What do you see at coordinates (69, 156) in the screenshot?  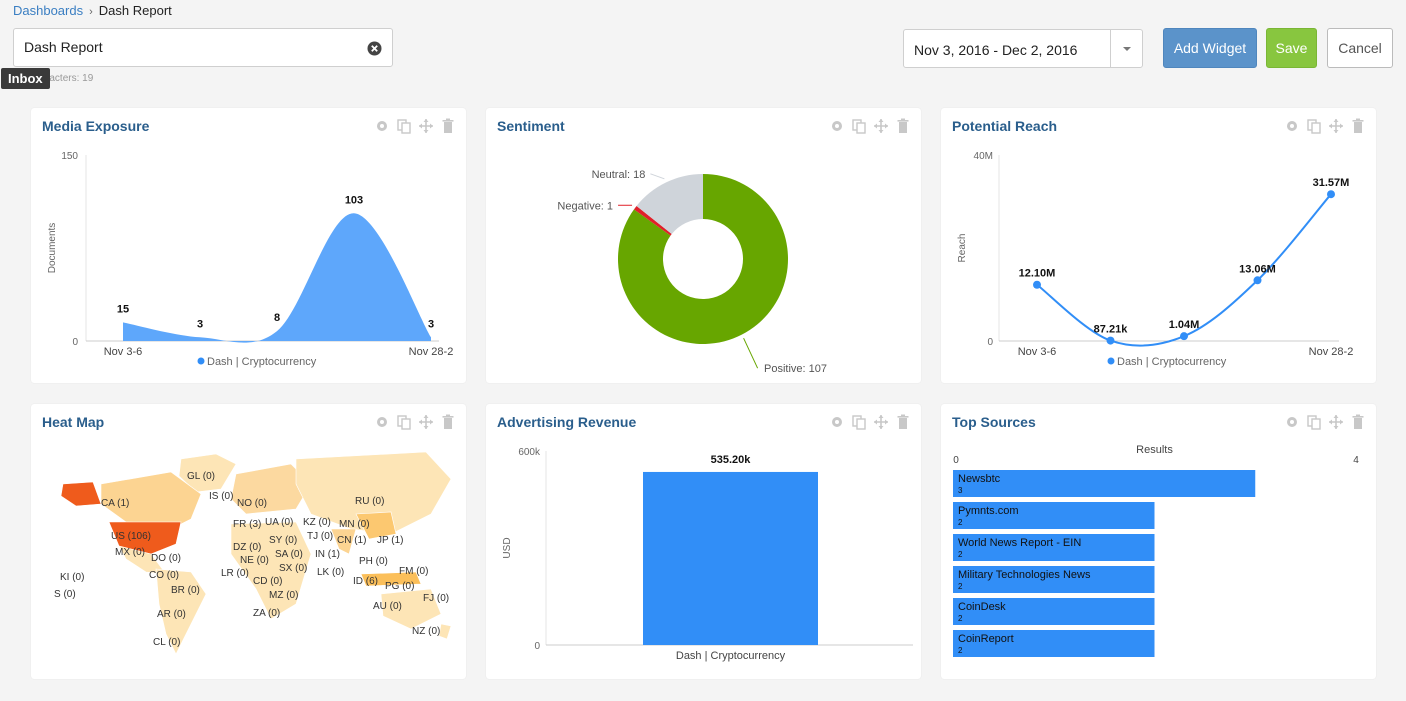 I see `y-tick-label: 150` at bounding box center [69, 156].